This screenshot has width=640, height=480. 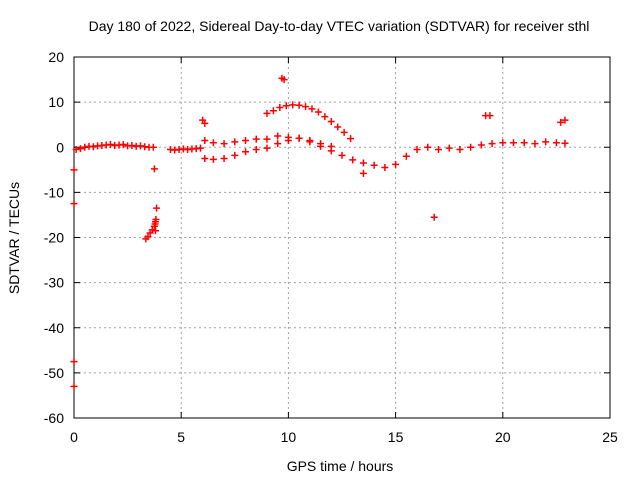 I want to click on y-tick-label: -30, so click(x=54, y=283).